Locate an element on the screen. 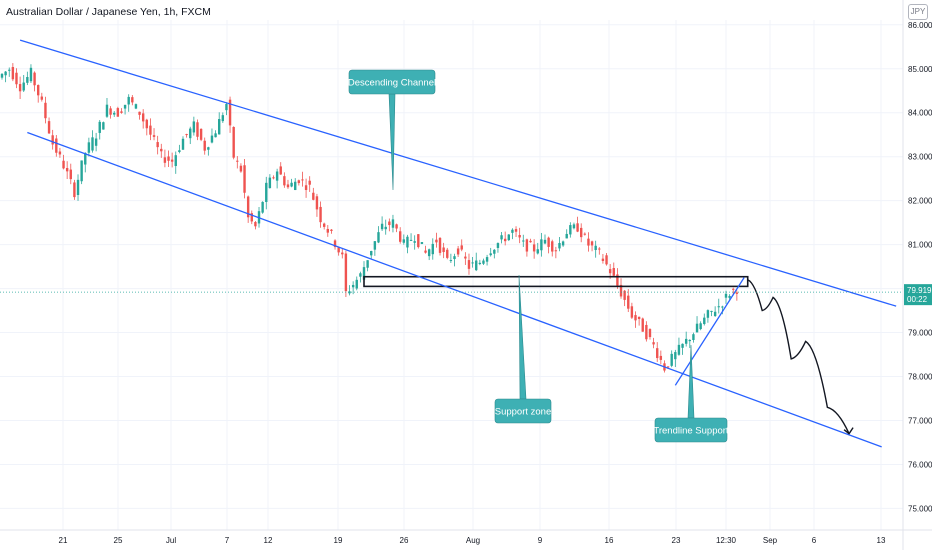  time-axis: 21 25 Jul 7 12 19 26 Aug 9 16 23 12:30 Sep 6 13 is located at coordinates (472, 540).